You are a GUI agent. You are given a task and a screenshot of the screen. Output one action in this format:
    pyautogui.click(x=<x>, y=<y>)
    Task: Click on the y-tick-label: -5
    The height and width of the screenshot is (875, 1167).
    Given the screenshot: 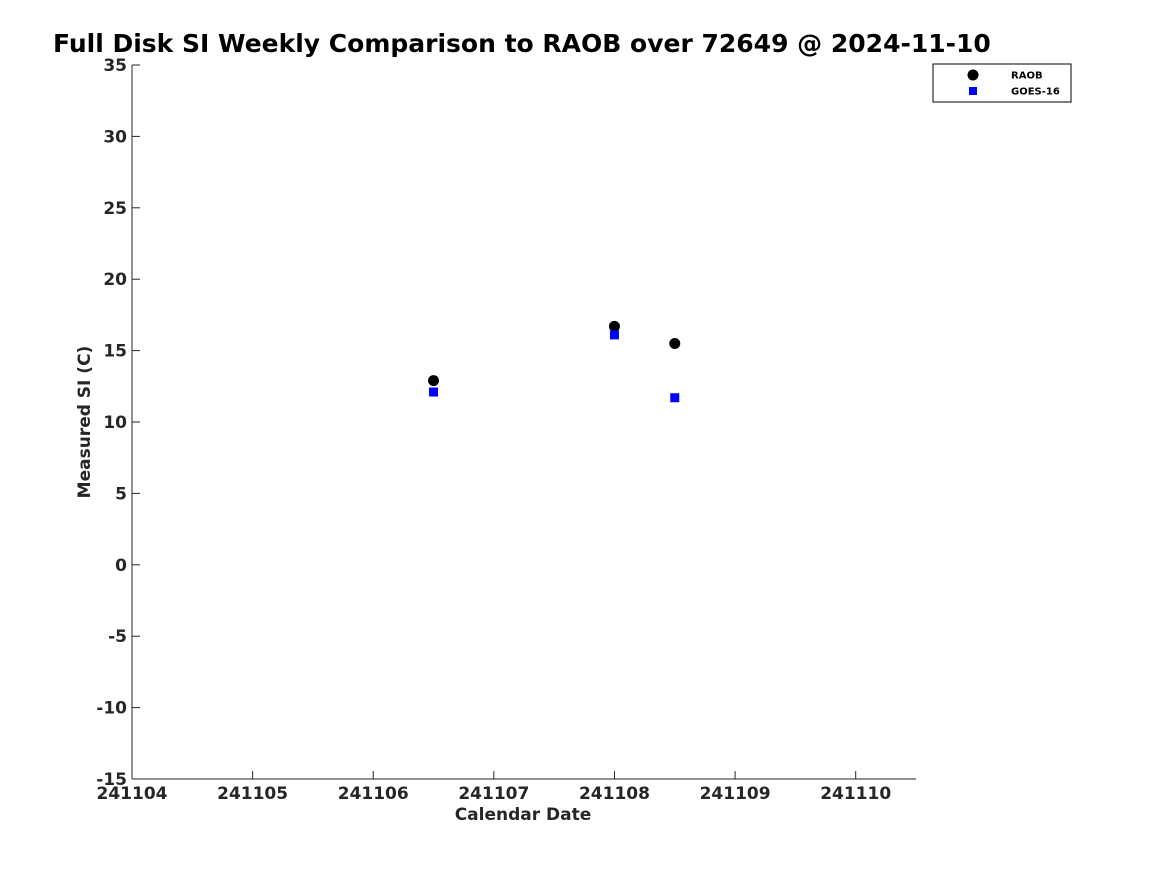 What is the action you would take?
    pyautogui.click(x=117, y=637)
    